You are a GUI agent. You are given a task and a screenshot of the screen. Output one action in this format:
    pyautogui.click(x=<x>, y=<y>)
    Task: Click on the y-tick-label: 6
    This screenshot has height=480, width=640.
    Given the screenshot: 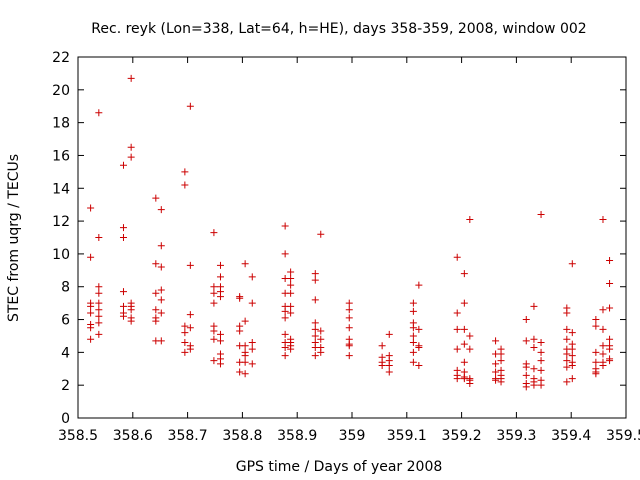 What is the action you would take?
    pyautogui.click(x=65, y=321)
    